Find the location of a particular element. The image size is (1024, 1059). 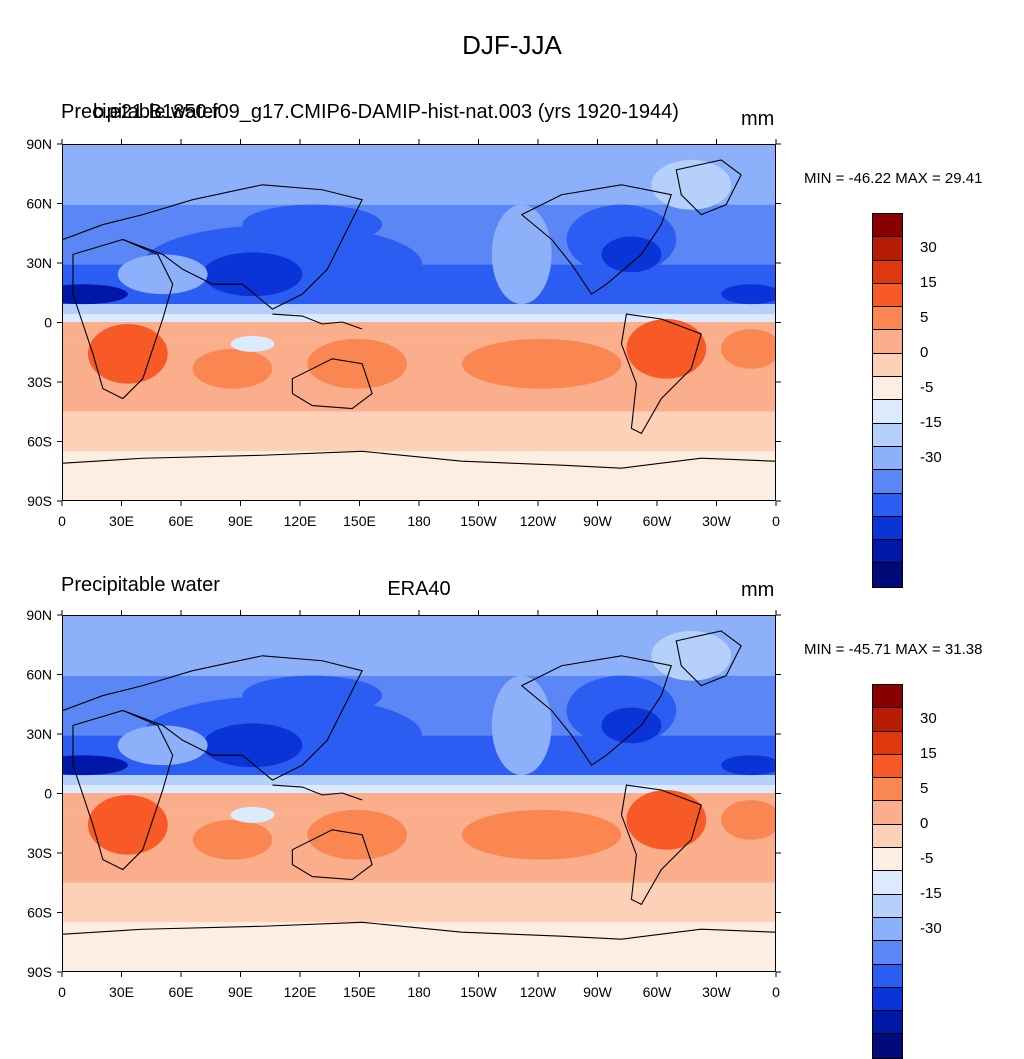

africa-coast is located at coordinates (123, 790).